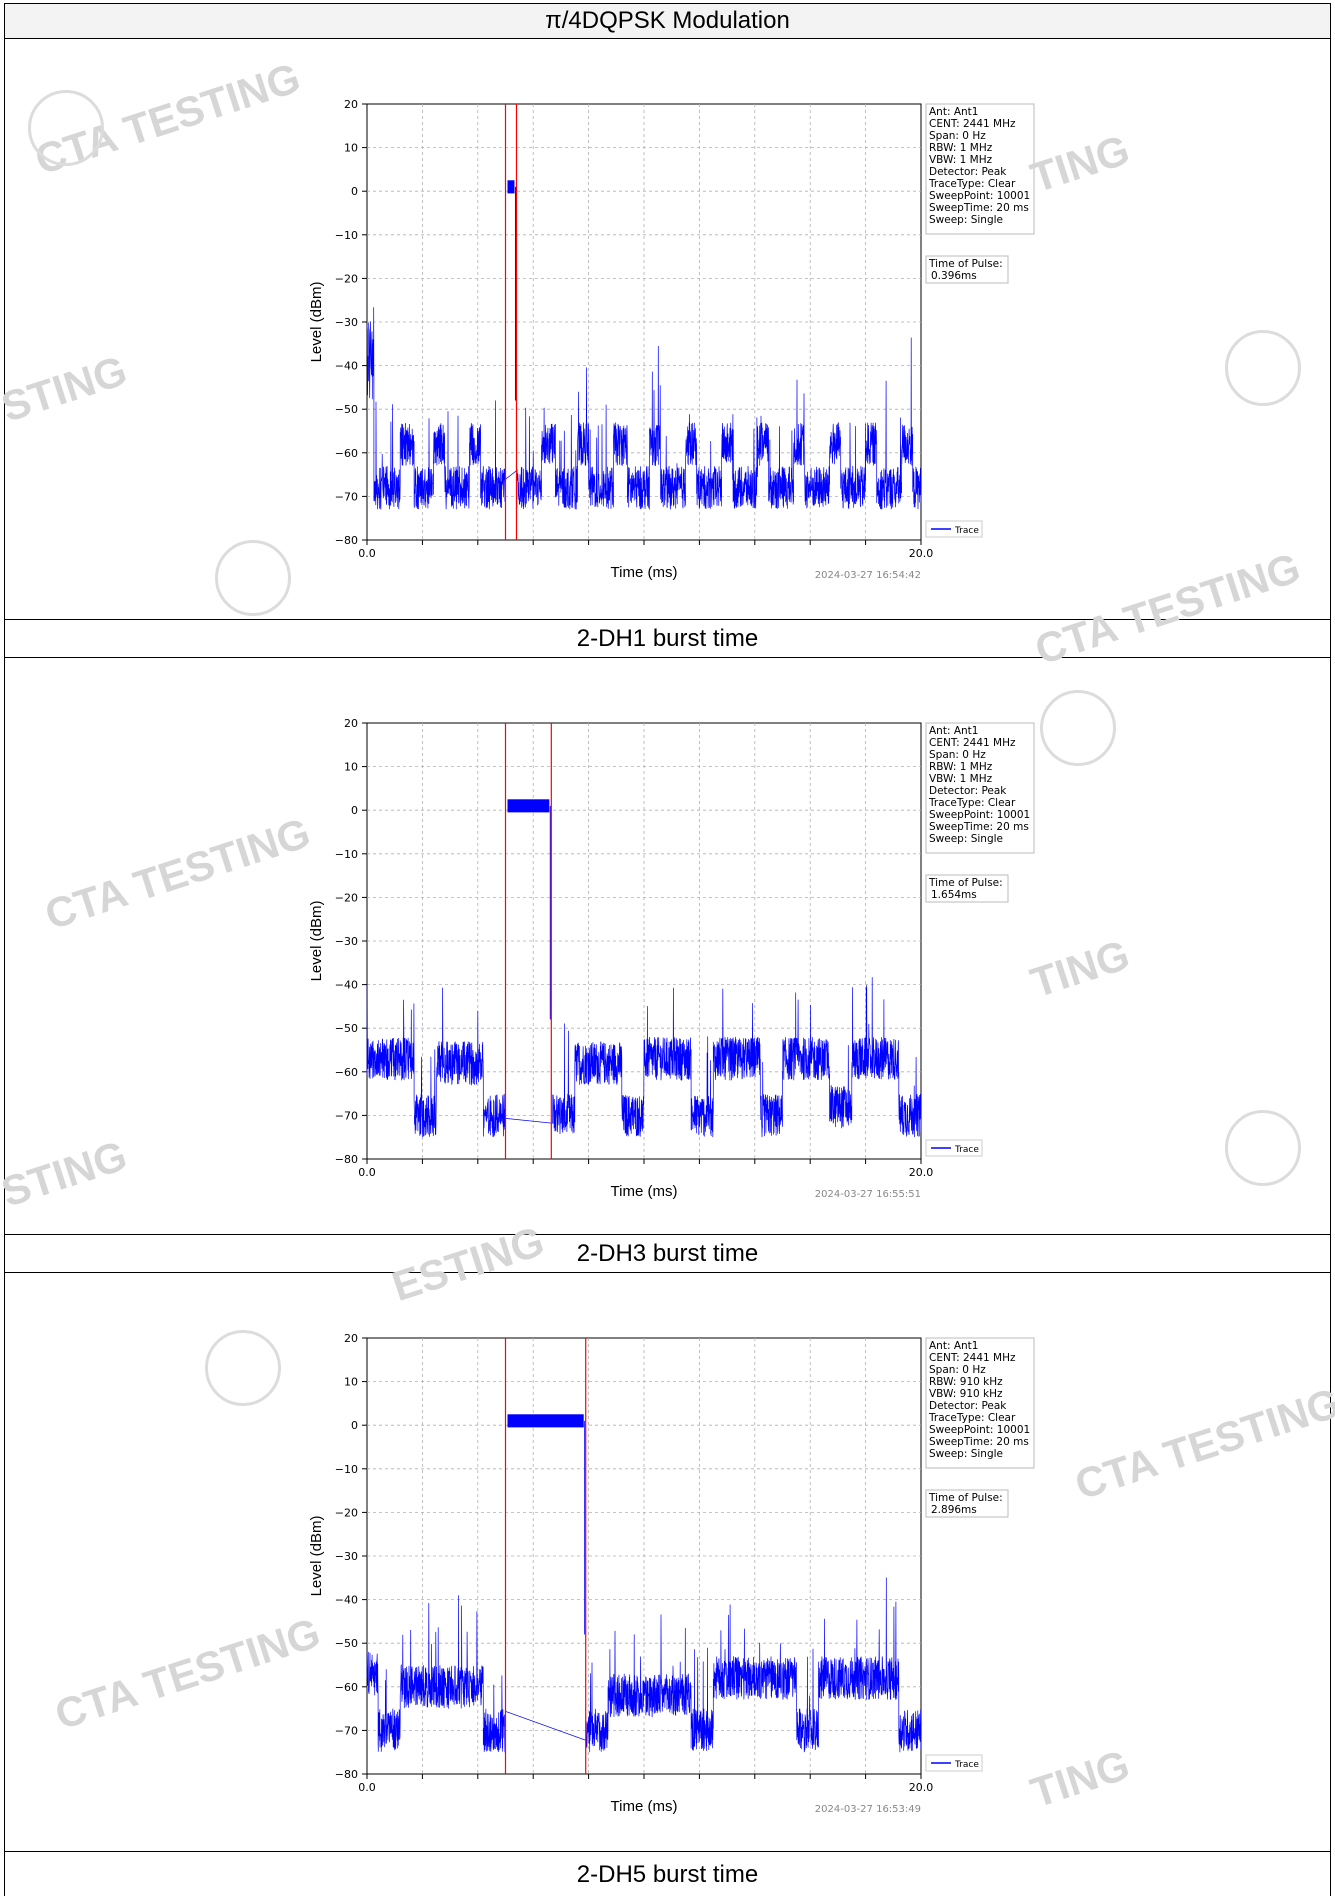  Describe the element at coordinates (966, 1394) in the screenshot. I see `info-box-line: VBW: 910 kHz` at that location.